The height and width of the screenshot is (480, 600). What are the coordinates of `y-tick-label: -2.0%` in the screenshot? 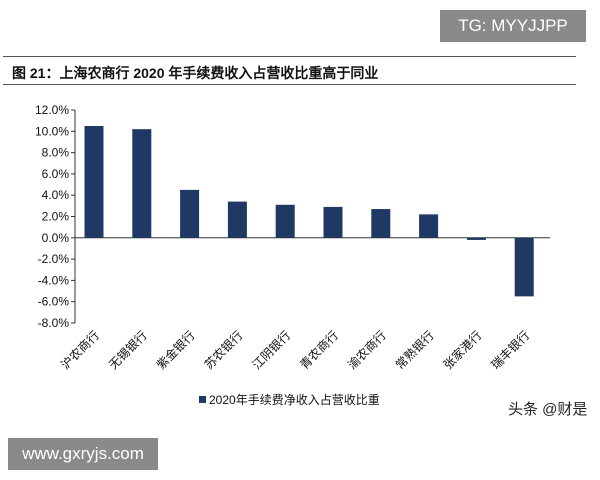 It's located at (54, 259).